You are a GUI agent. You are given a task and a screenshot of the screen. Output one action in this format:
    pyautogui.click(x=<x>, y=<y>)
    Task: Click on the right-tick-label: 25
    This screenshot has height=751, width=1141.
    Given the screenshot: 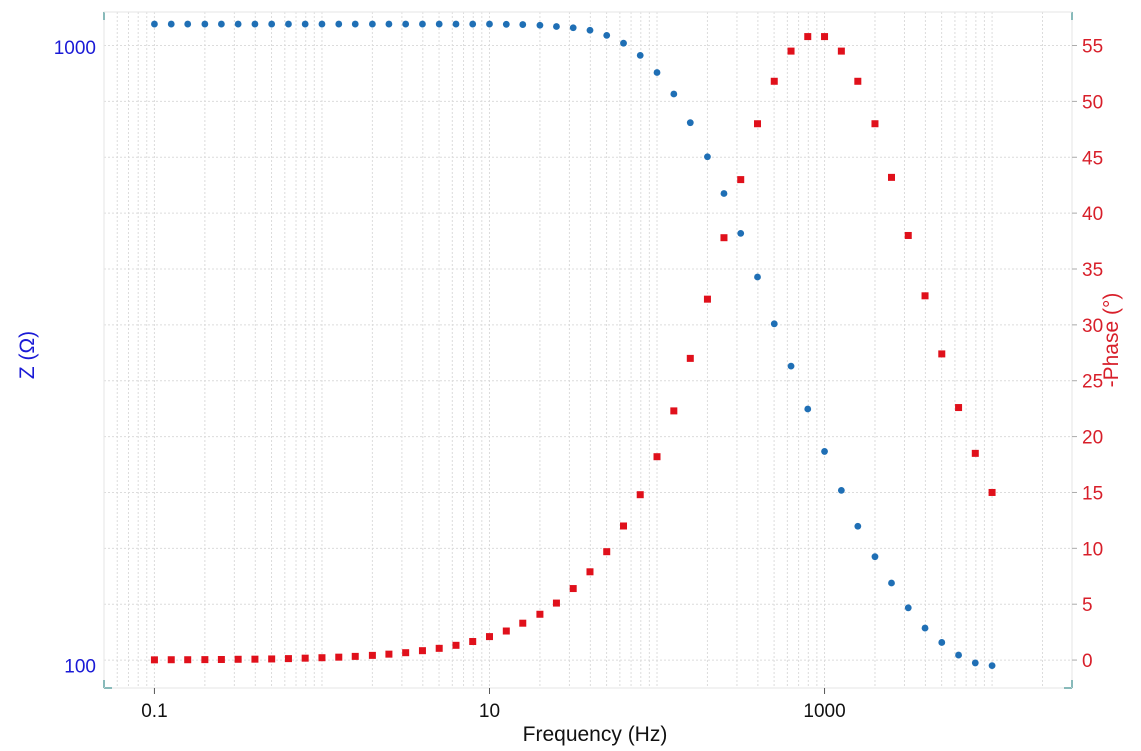 What is the action you would take?
    pyautogui.click(x=1092, y=382)
    